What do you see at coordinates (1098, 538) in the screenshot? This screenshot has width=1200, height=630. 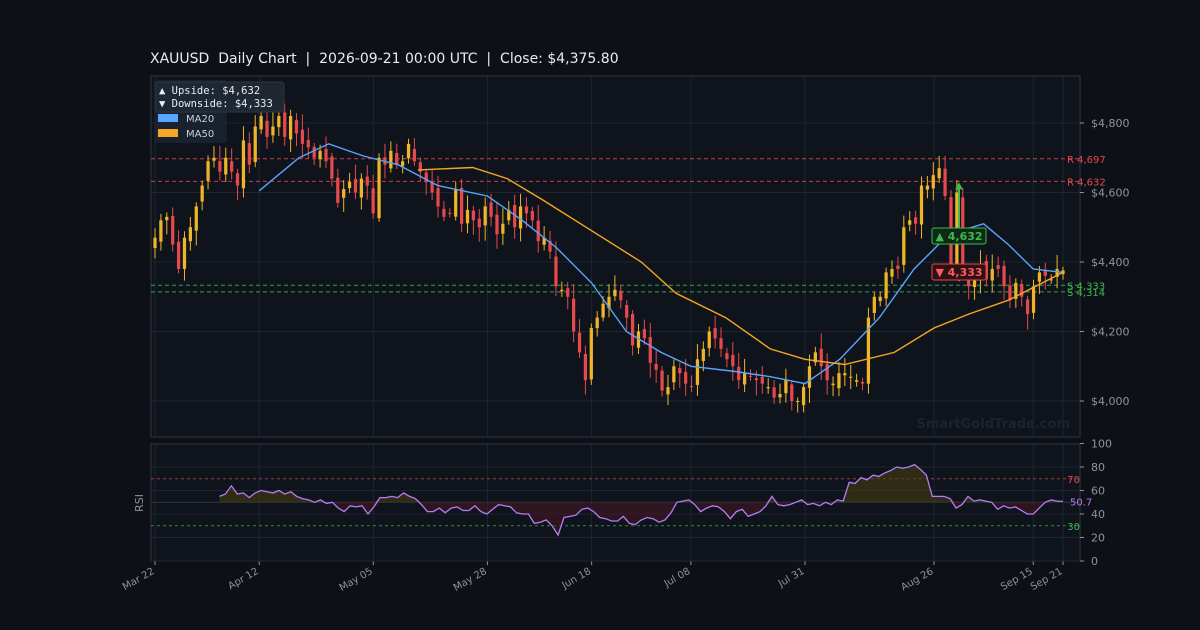 I see `rsi-y-label: 20` at bounding box center [1098, 538].